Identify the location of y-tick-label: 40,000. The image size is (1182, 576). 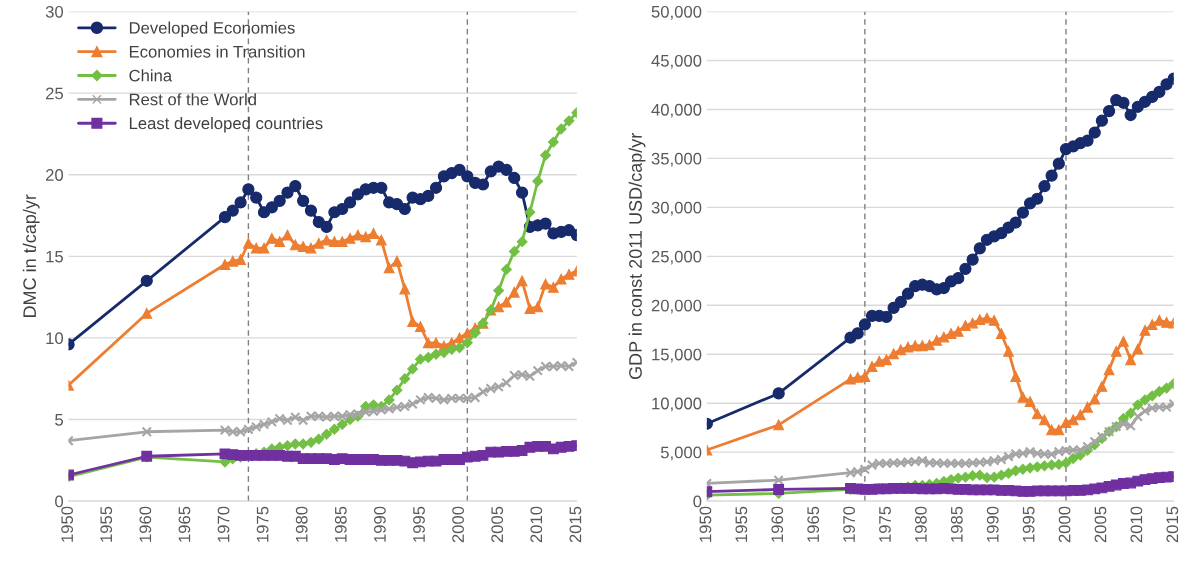
(676, 110).